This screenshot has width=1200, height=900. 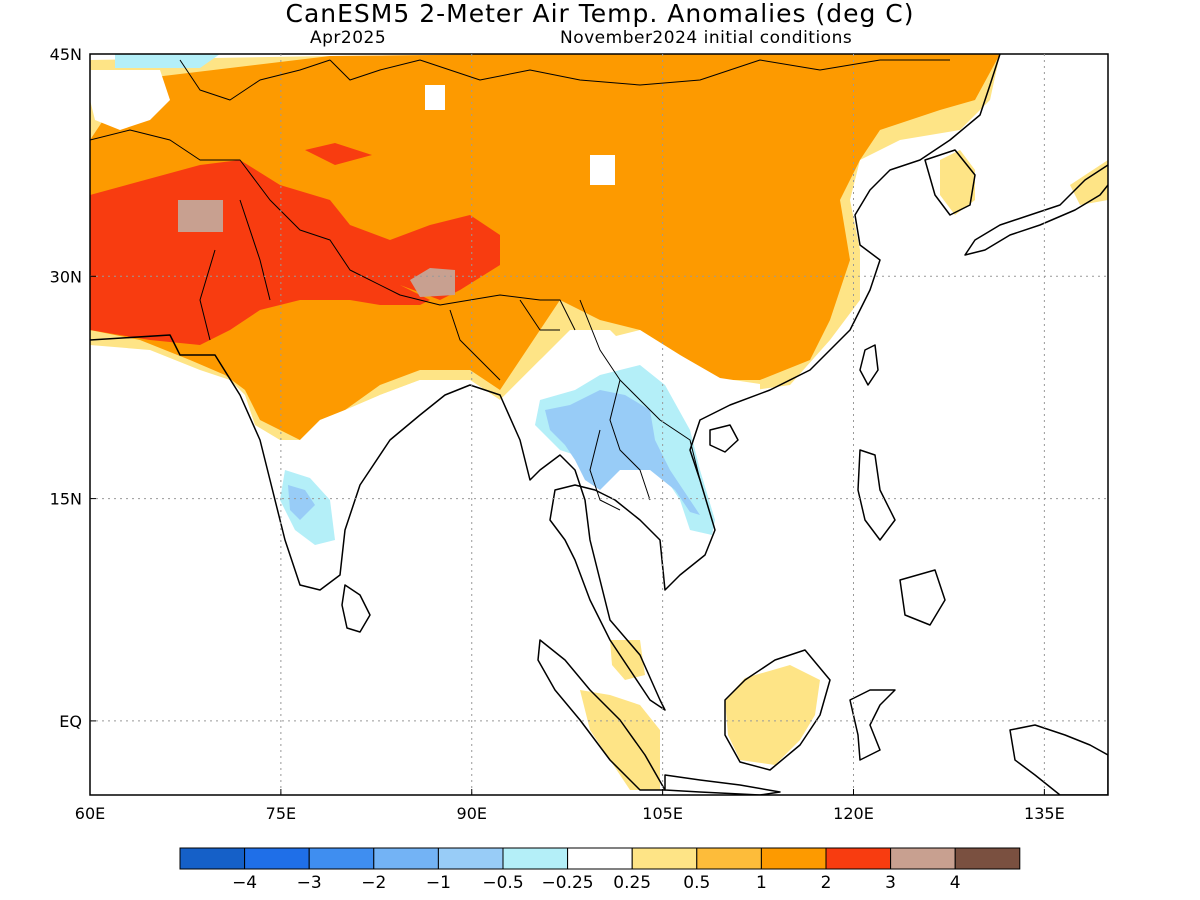 What do you see at coordinates (338, 154) in the screenshot?
I see `anomaly-region-red-north` at bounding box center [338, 154].